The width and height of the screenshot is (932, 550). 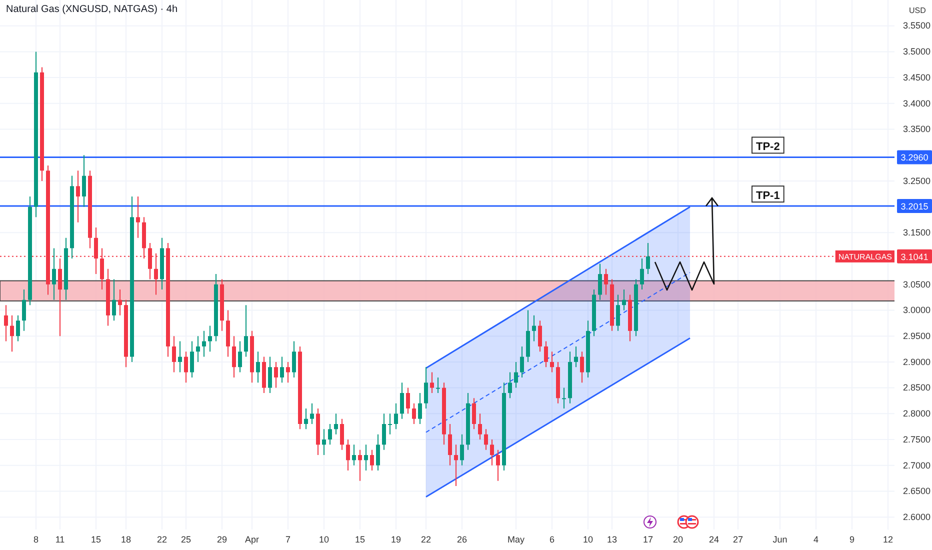 What do you see at coordinates (888, 539) in the screenshot?
I see `x-tick-label: 12` at bounding box center [888, 539].